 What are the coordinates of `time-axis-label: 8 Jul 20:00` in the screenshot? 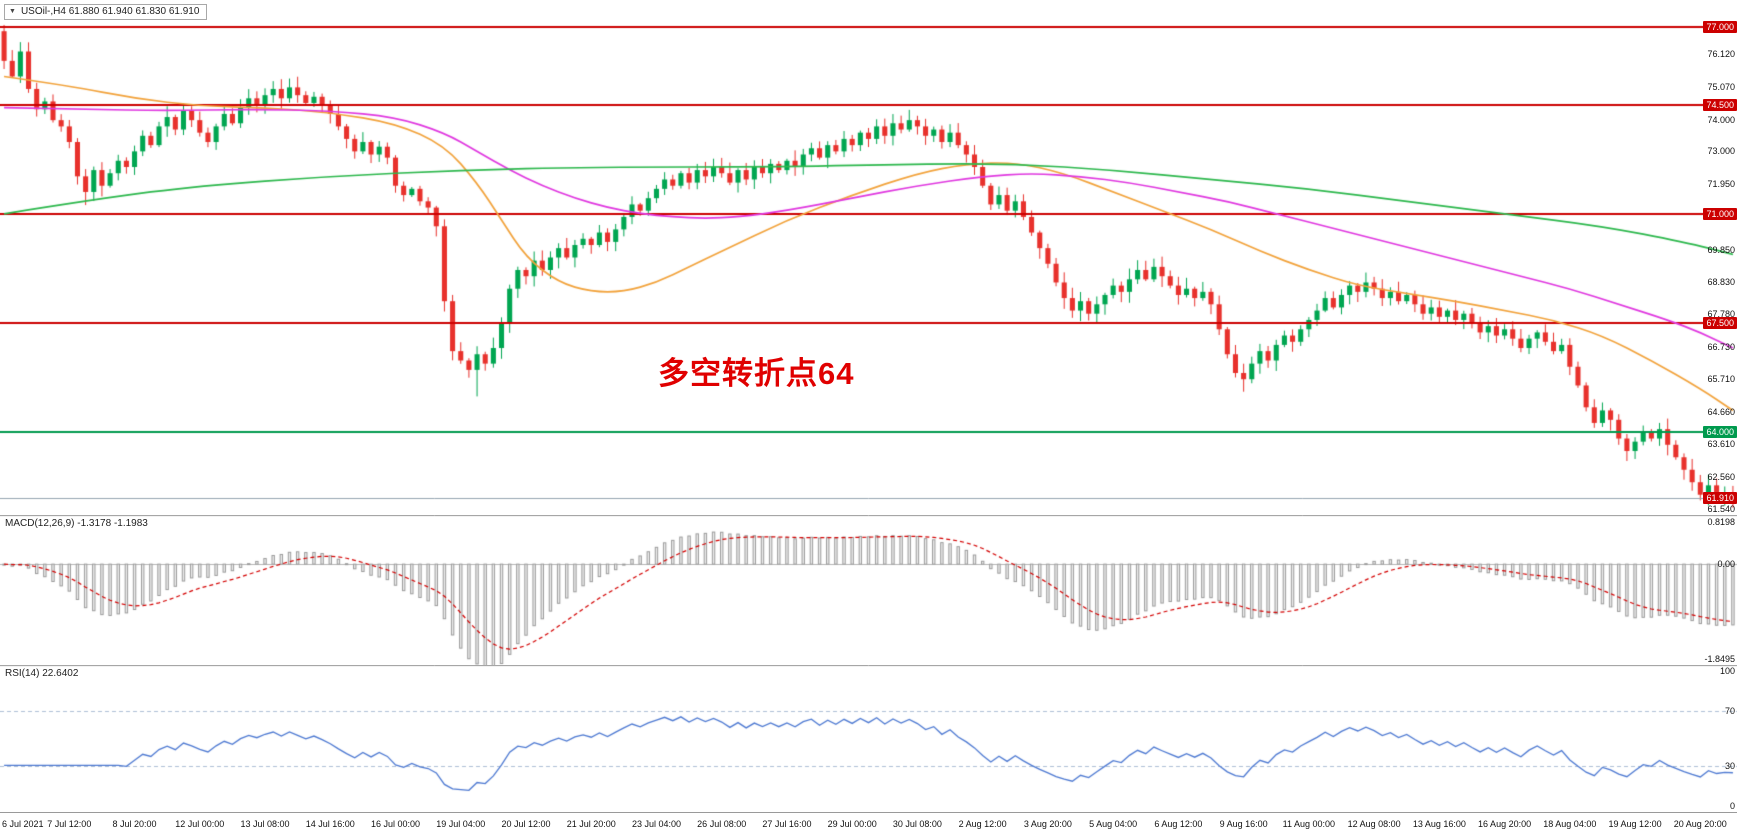 It's located at (134, 824).